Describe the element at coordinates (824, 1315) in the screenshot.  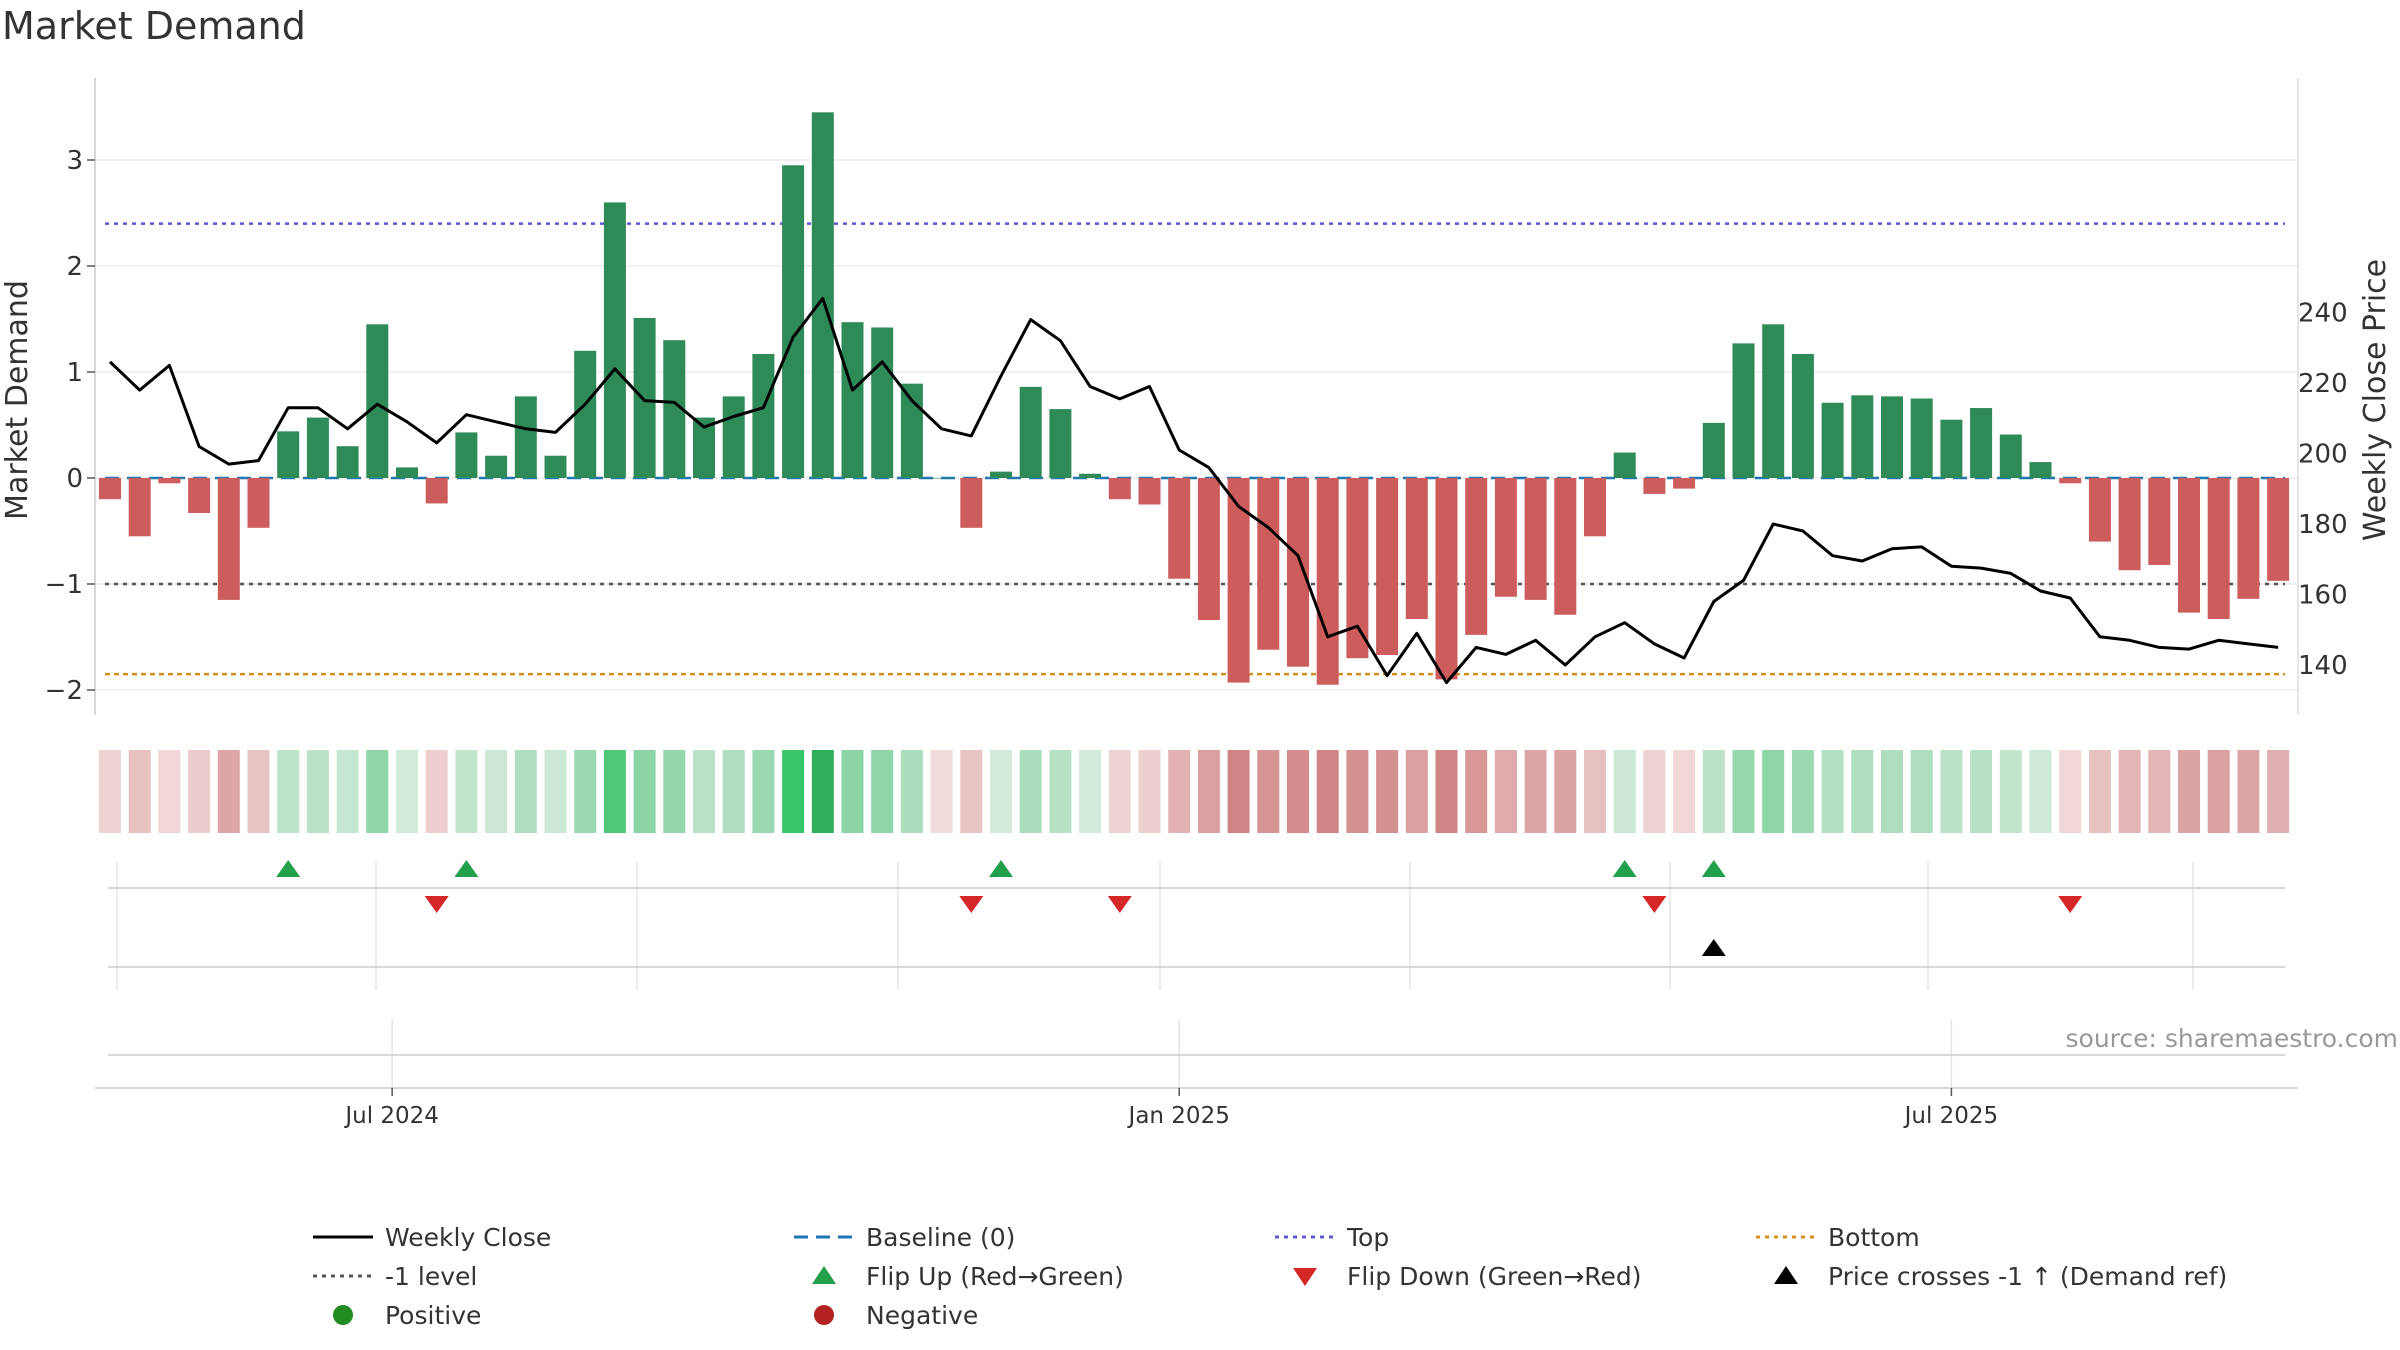
I see `legend-swatch` at that location.